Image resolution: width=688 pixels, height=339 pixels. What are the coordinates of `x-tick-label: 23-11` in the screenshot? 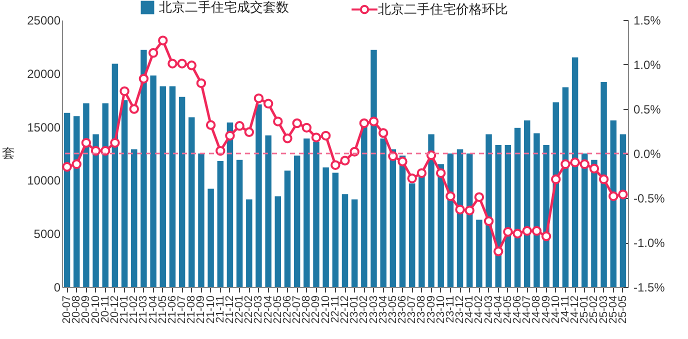 It's located at (450, 309).